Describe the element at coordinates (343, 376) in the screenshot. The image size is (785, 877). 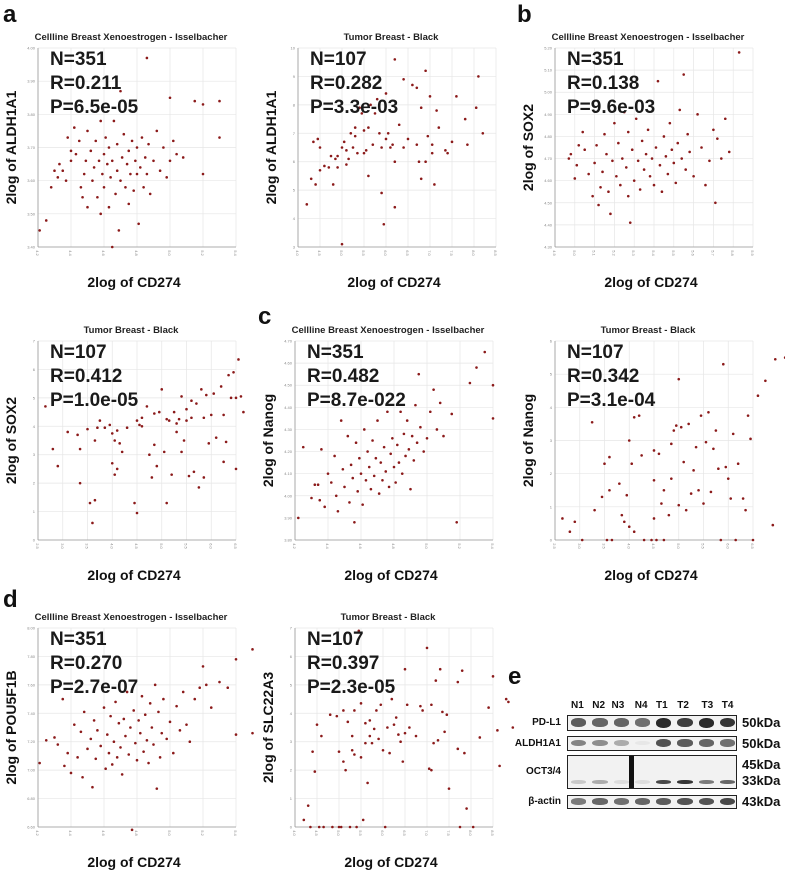
I see `stat-r: R=0.482` at that location.